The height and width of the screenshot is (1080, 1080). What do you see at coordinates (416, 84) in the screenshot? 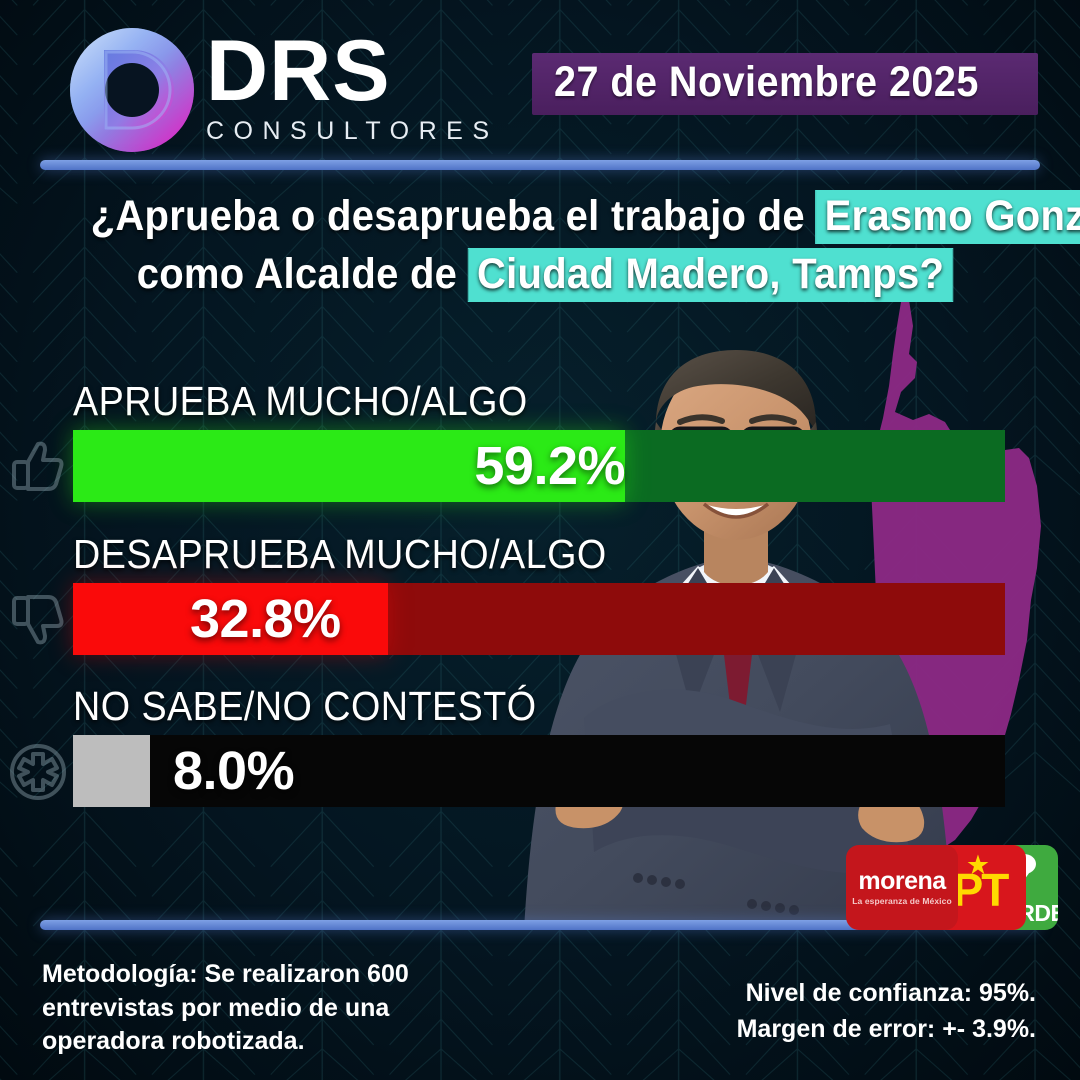
I see `brand-wordmark: DRS CONSULTORES` at bounding box center [416, 84].